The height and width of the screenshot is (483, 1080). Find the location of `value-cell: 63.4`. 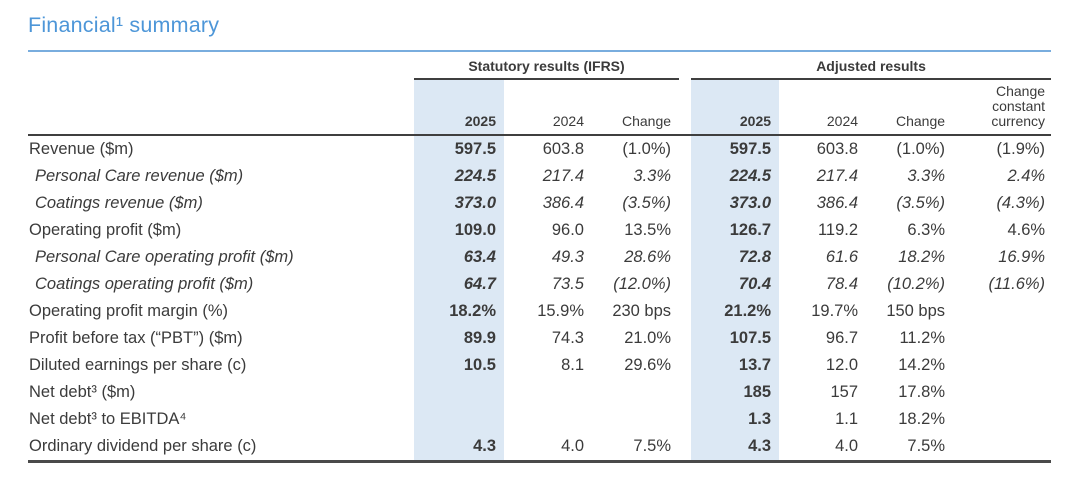

value-cell: 63.4 is located at coordinates (459, 257).